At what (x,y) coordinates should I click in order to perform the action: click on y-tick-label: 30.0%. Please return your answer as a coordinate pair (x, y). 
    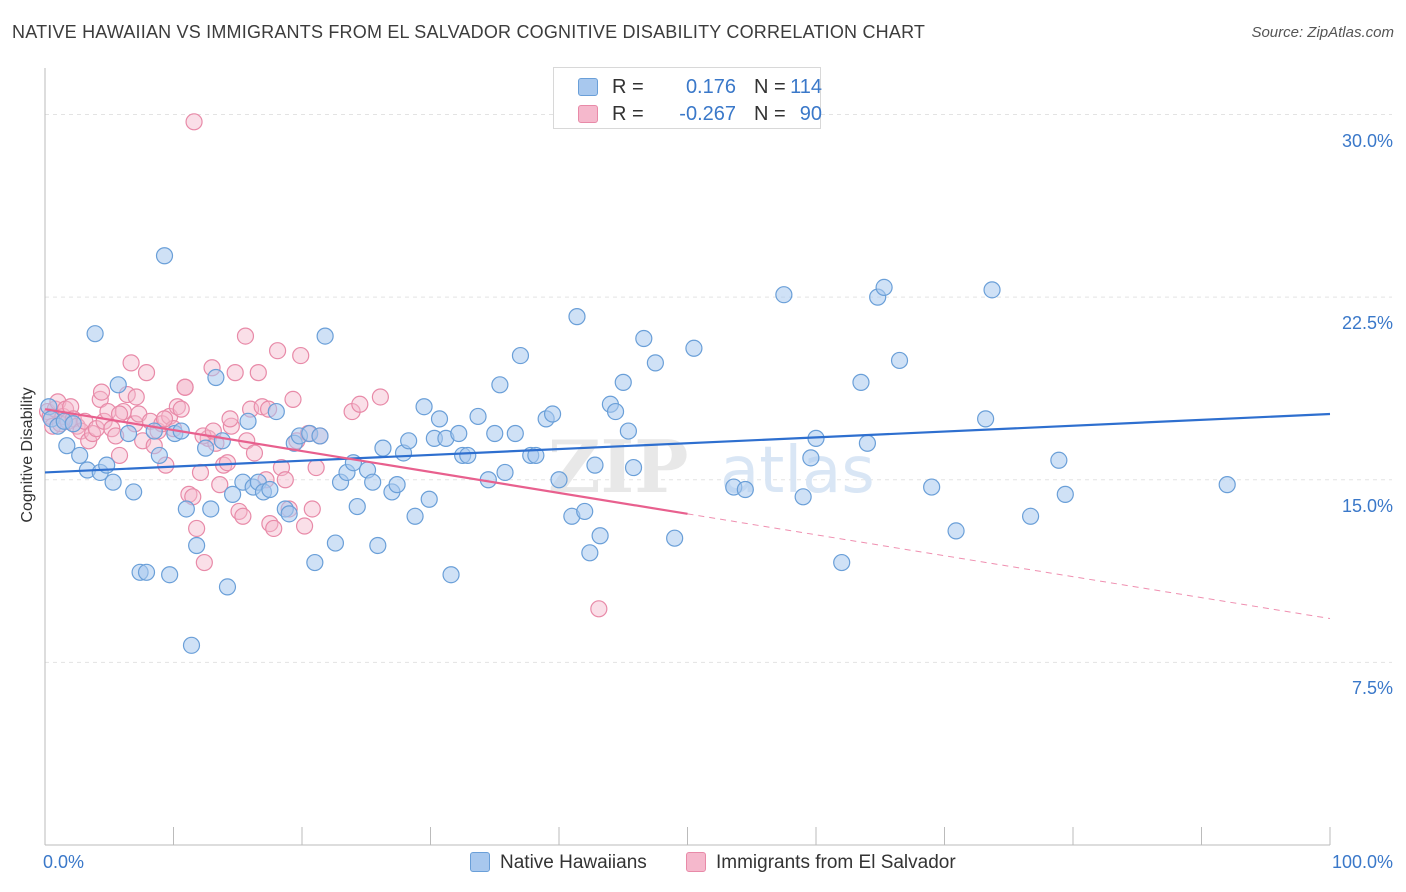
    Looking at the image, I should click on (1367, 140).